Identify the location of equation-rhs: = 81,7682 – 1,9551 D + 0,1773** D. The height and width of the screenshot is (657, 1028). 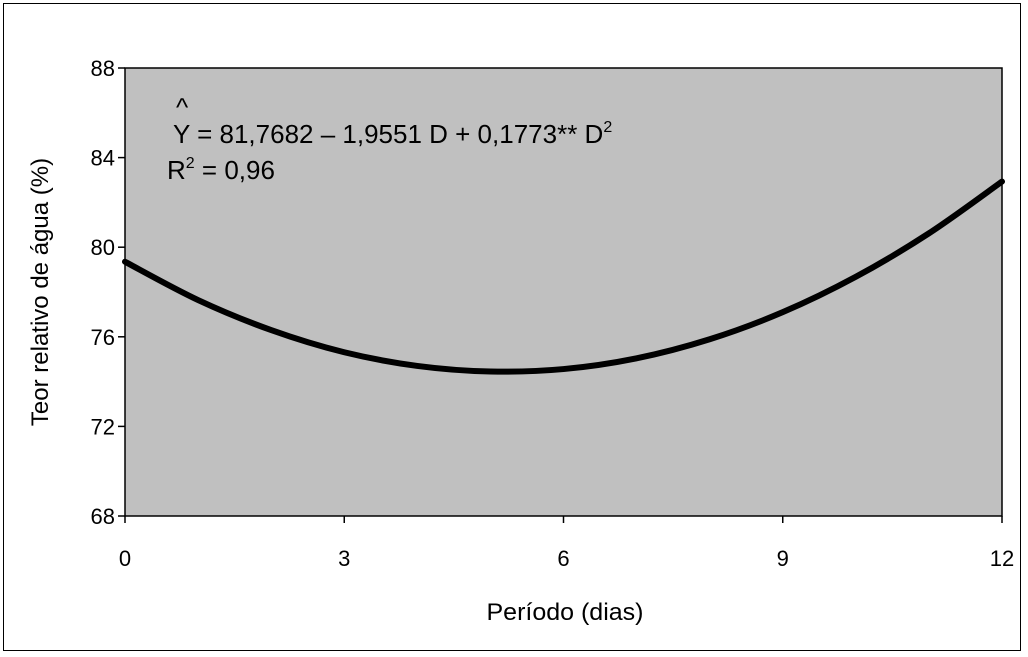
(396, 134).